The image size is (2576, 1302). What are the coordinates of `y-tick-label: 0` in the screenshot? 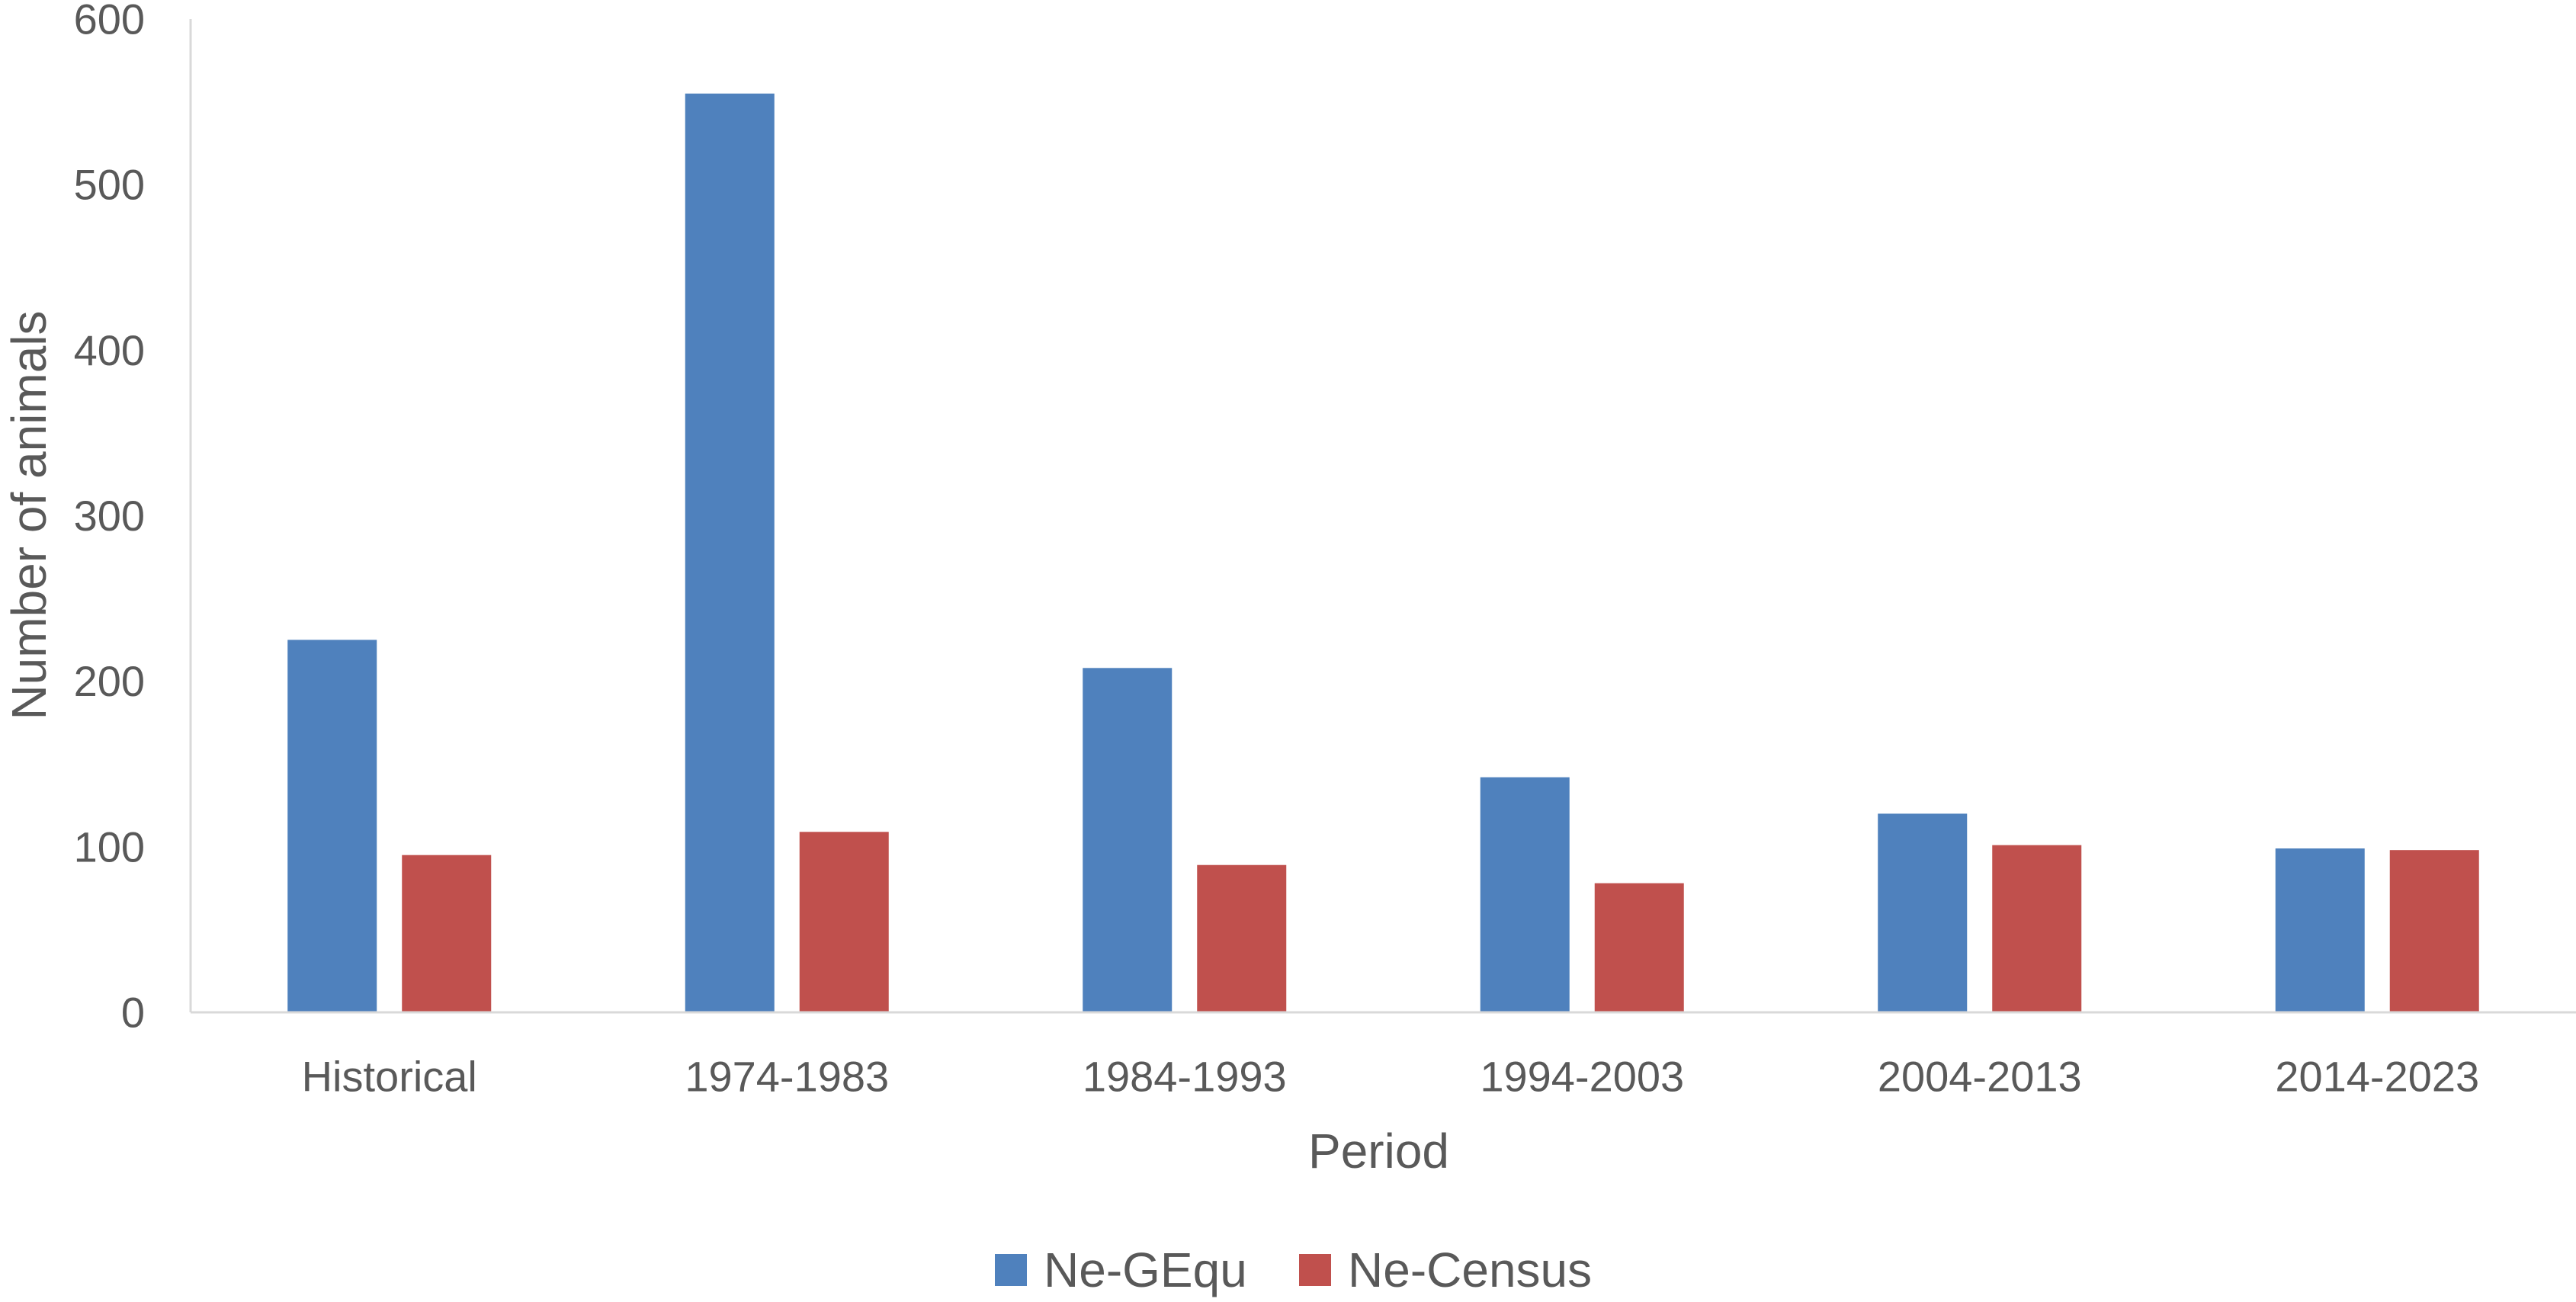 It's located at (133, 1013).